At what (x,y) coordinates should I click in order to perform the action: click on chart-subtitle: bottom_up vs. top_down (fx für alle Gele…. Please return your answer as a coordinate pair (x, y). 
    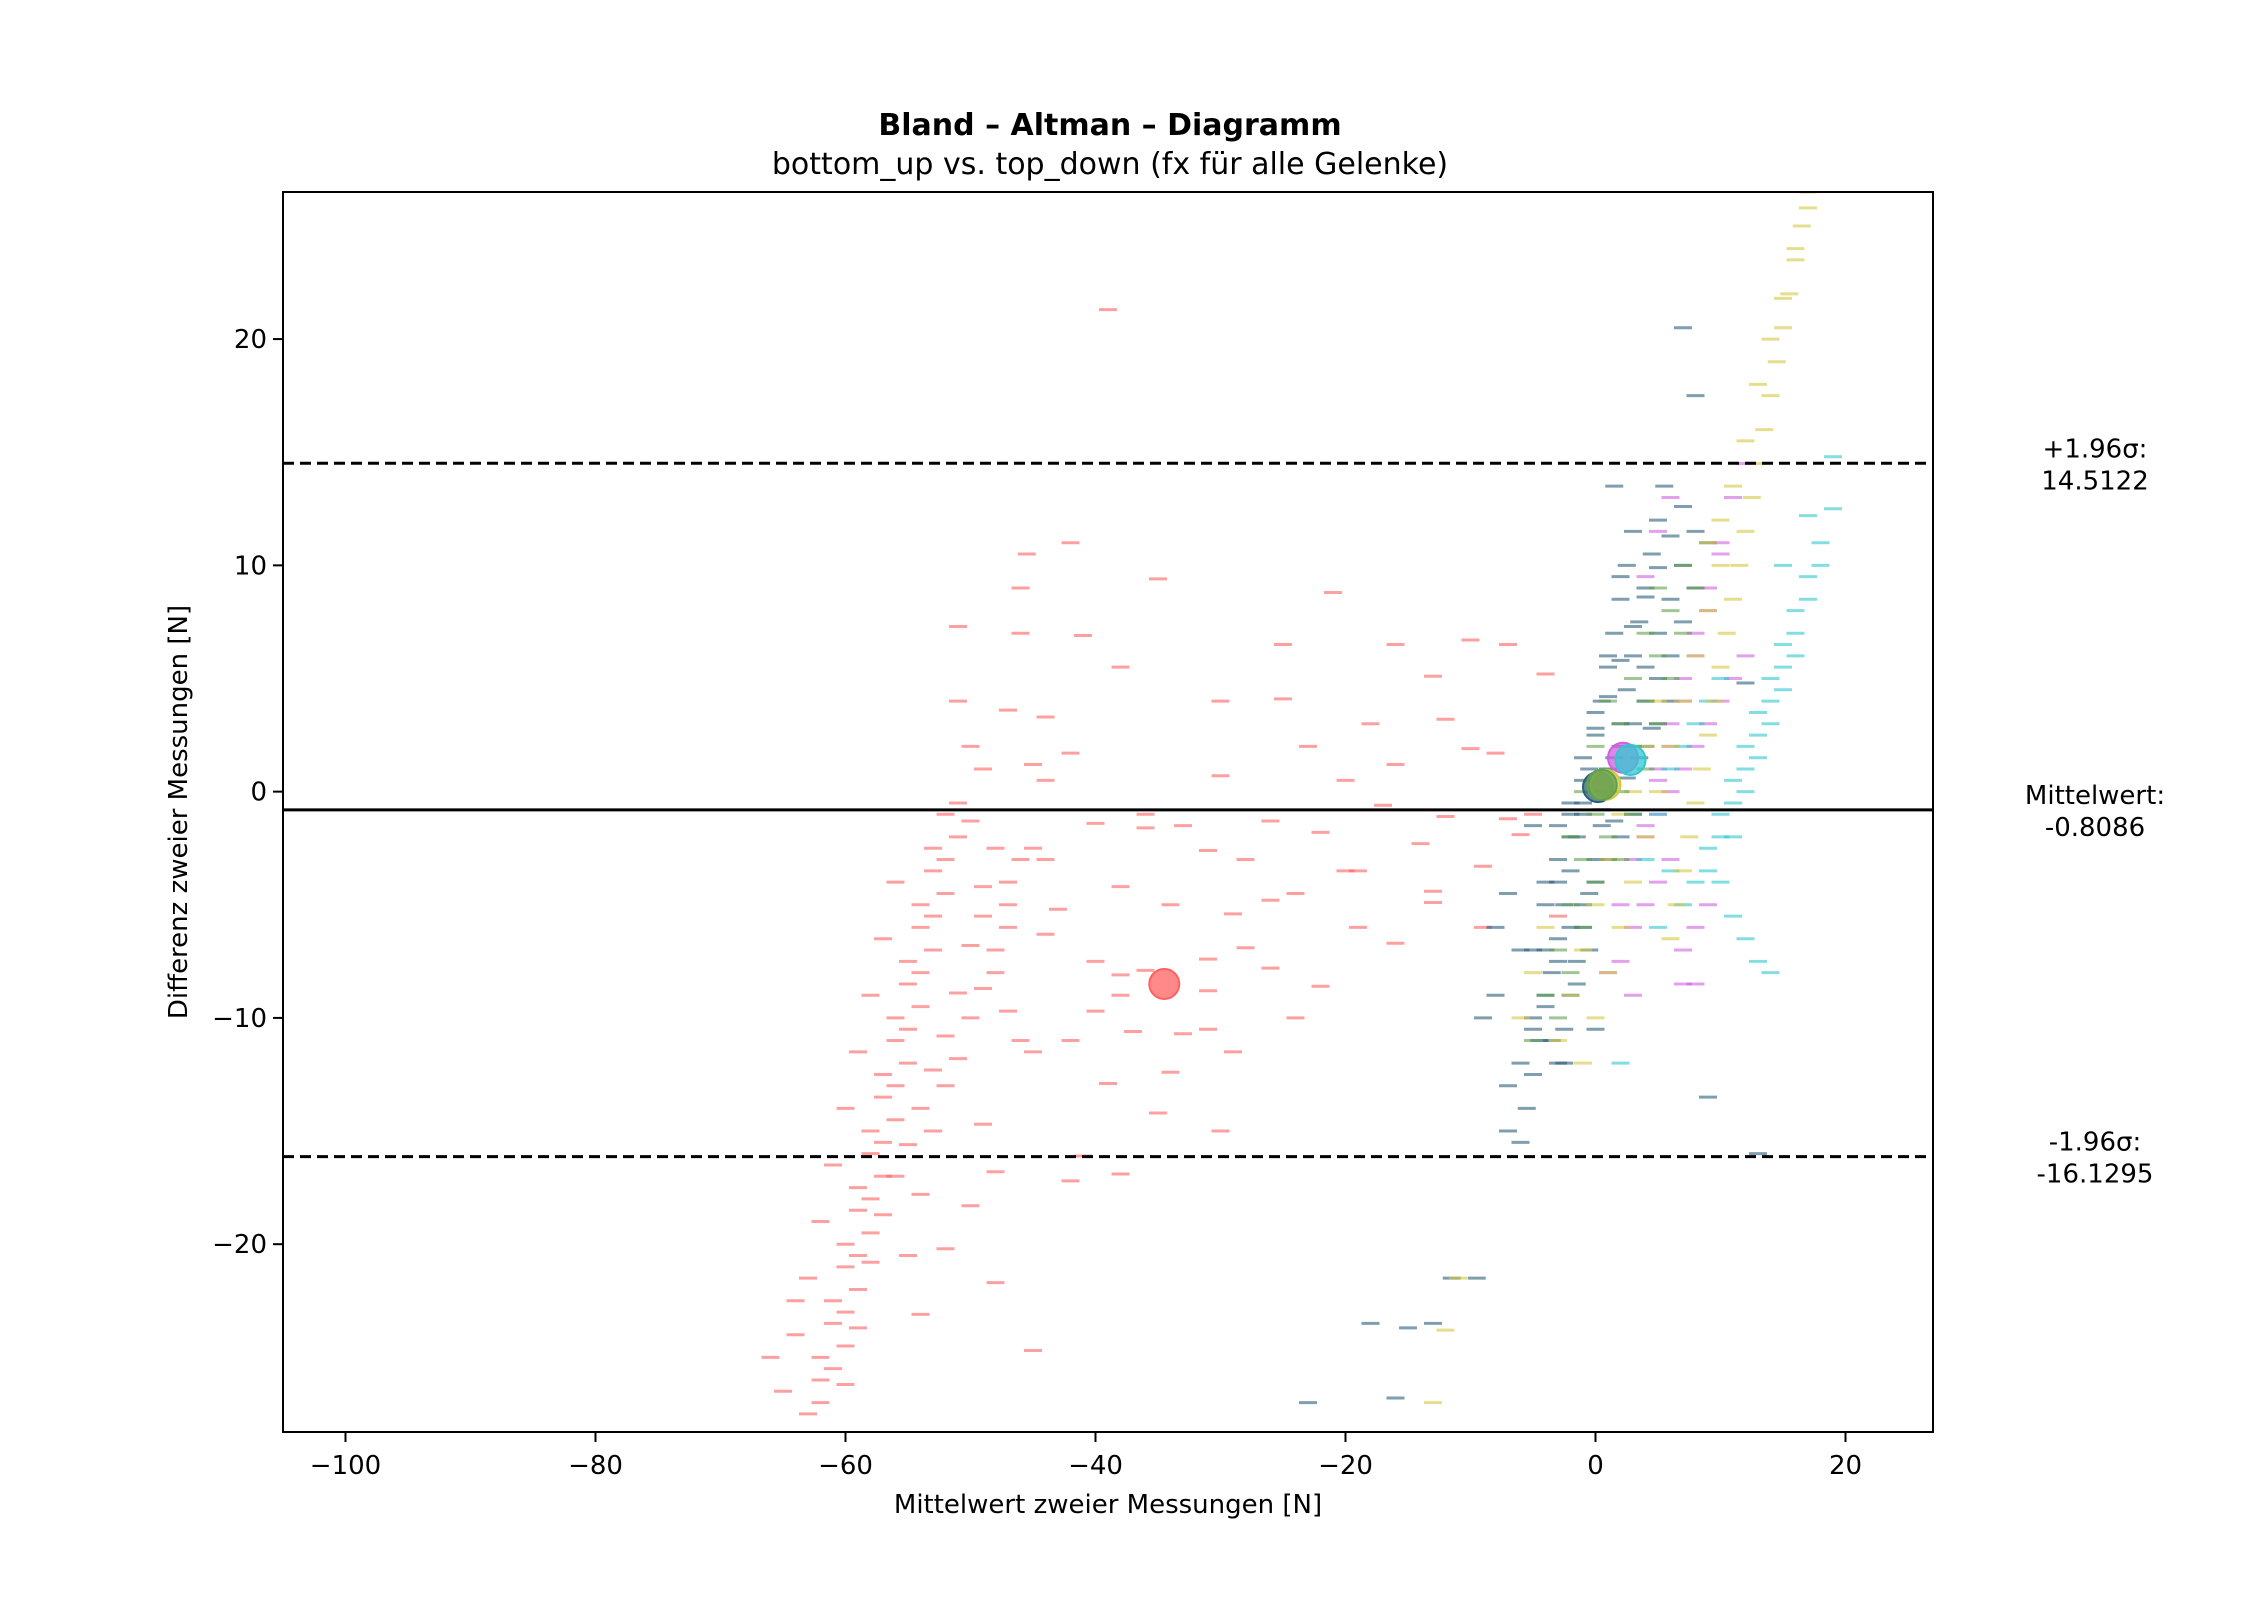
    Looking at the image, I should click on (1110, 164).